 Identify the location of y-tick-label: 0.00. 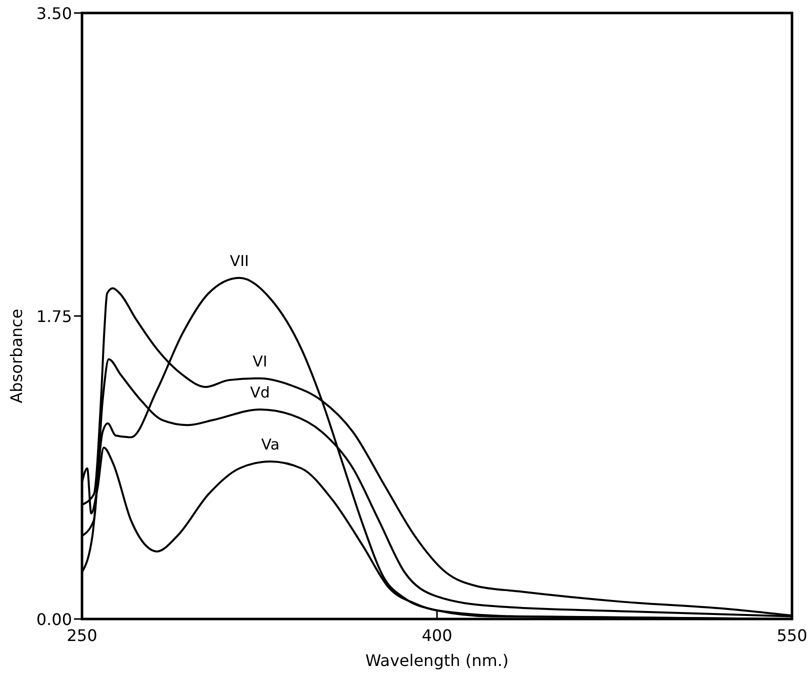
(54, 619).